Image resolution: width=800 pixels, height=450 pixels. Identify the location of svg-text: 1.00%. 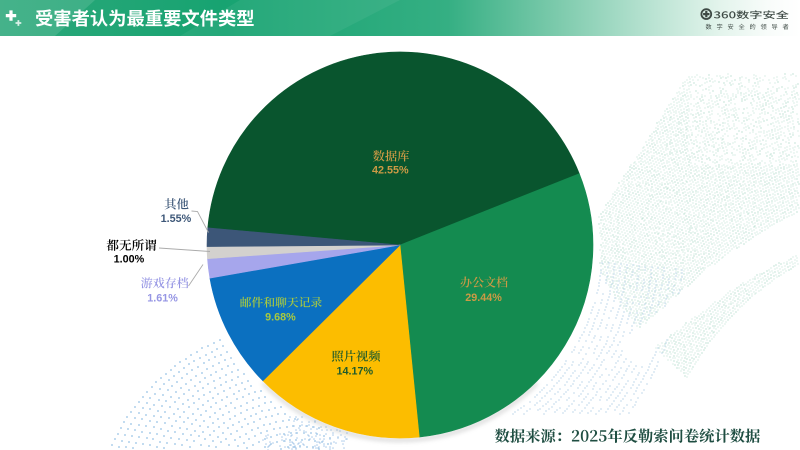
(129, 260).